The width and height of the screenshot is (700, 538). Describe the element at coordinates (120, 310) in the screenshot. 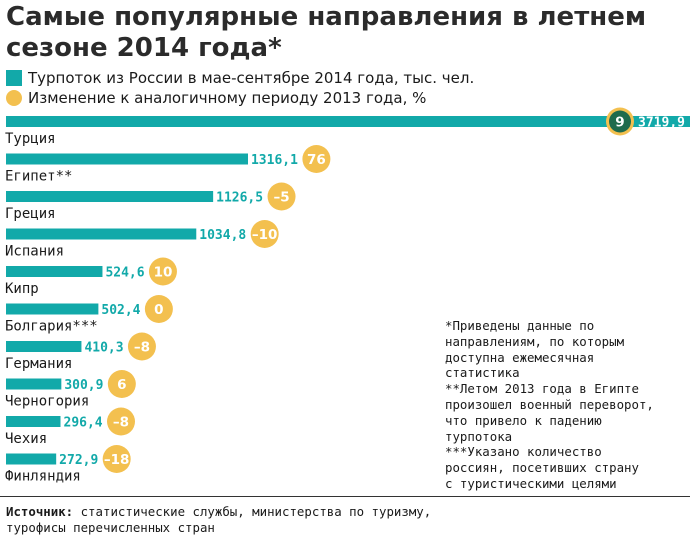

I see `bar-value-label: 502,4` at that location.